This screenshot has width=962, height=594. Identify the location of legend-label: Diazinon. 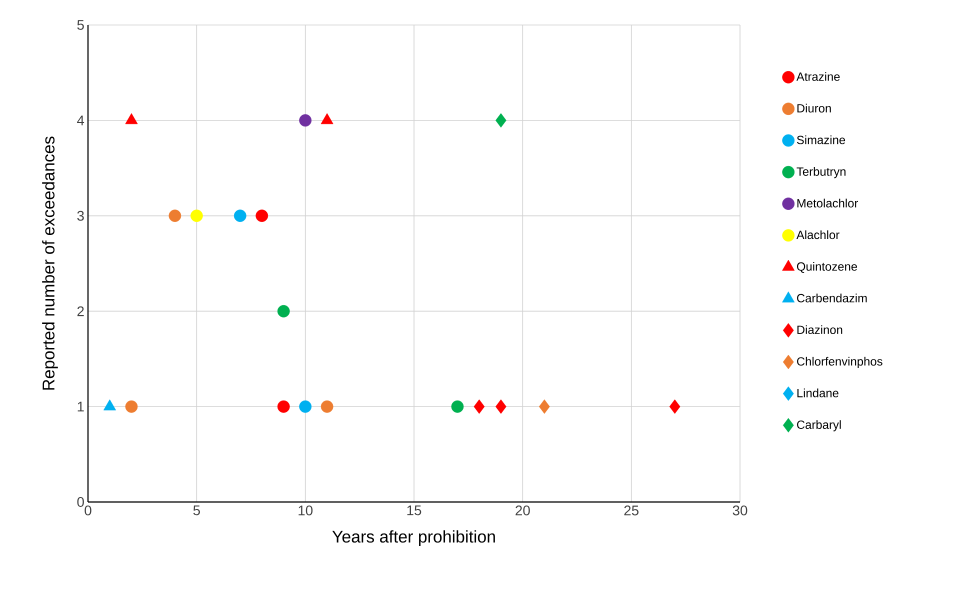
(819, 329).